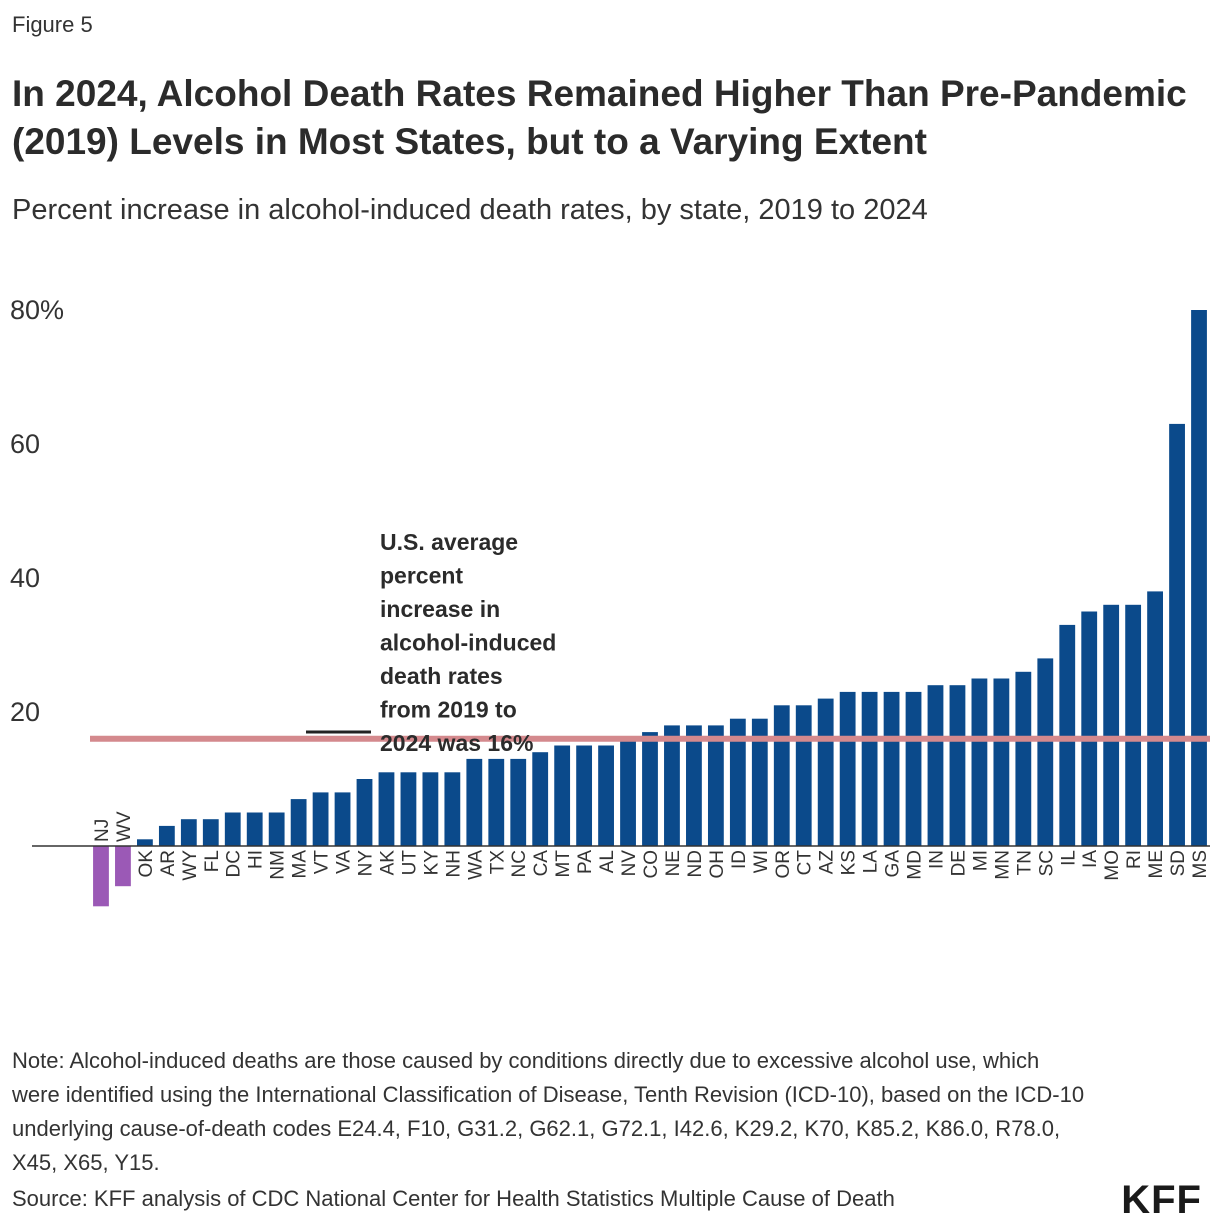 This screenshot has width=1220, height=1232. What do you see at coordinates (475, 865) in the screenshot?
I see `x-tick-label: WA` at bounding box center [475, 865].